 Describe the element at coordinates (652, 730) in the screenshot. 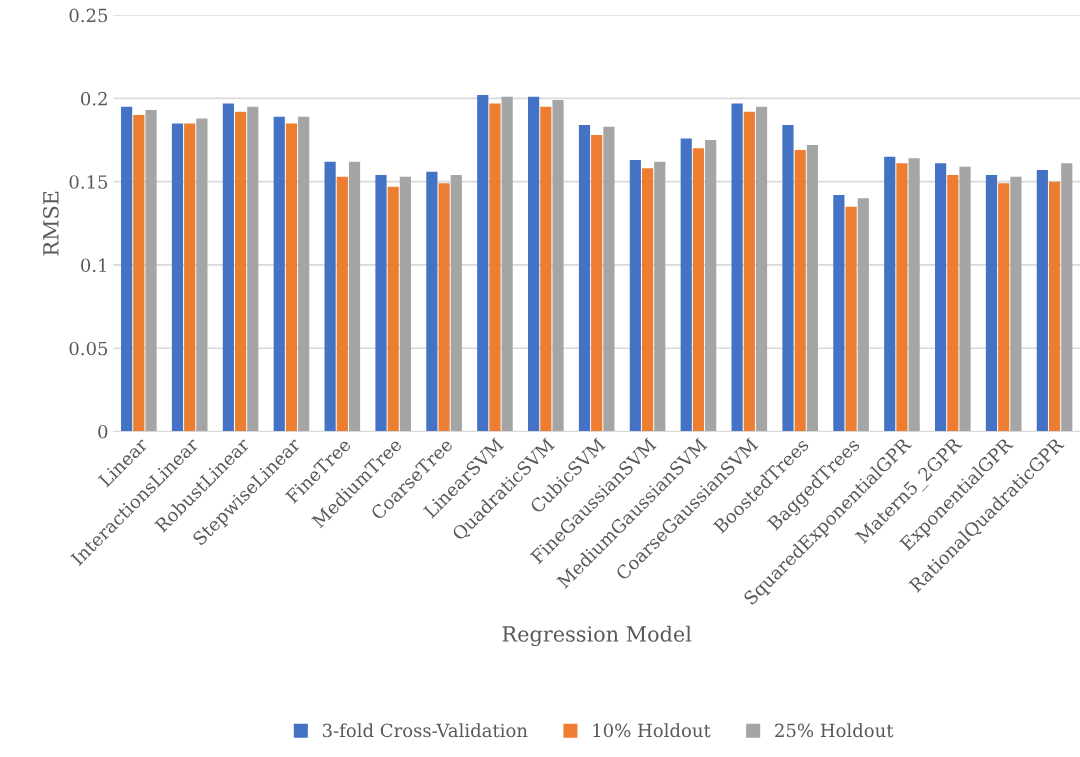

I see `legend-label: 10% Holdout` at that location.